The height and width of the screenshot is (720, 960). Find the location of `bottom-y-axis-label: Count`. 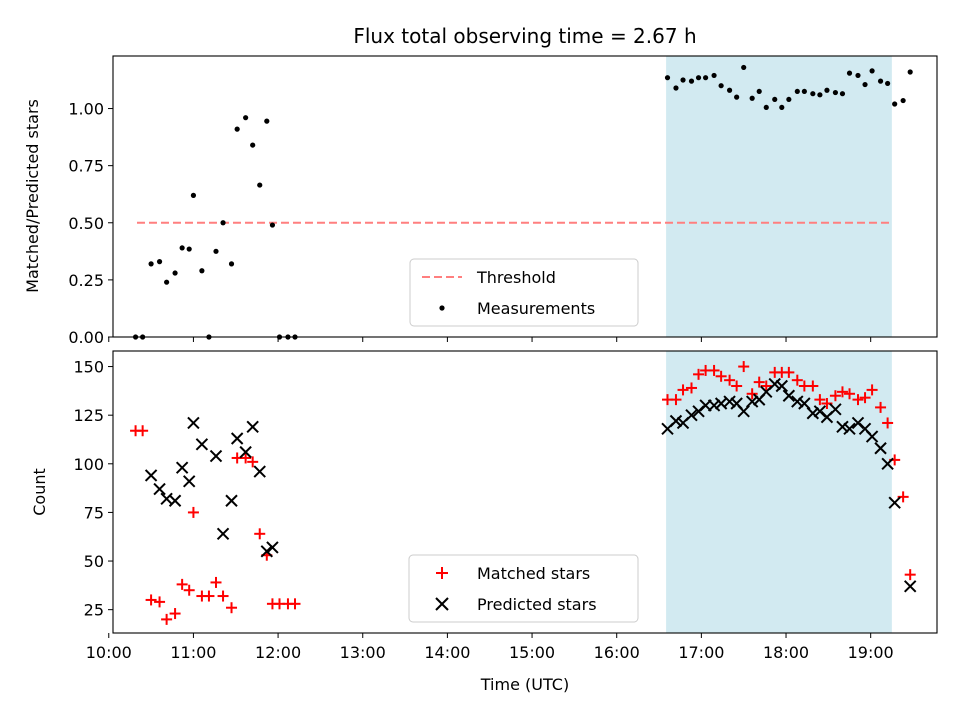

bottom-y-axis-label: Count is located at coordinates (39, 492).